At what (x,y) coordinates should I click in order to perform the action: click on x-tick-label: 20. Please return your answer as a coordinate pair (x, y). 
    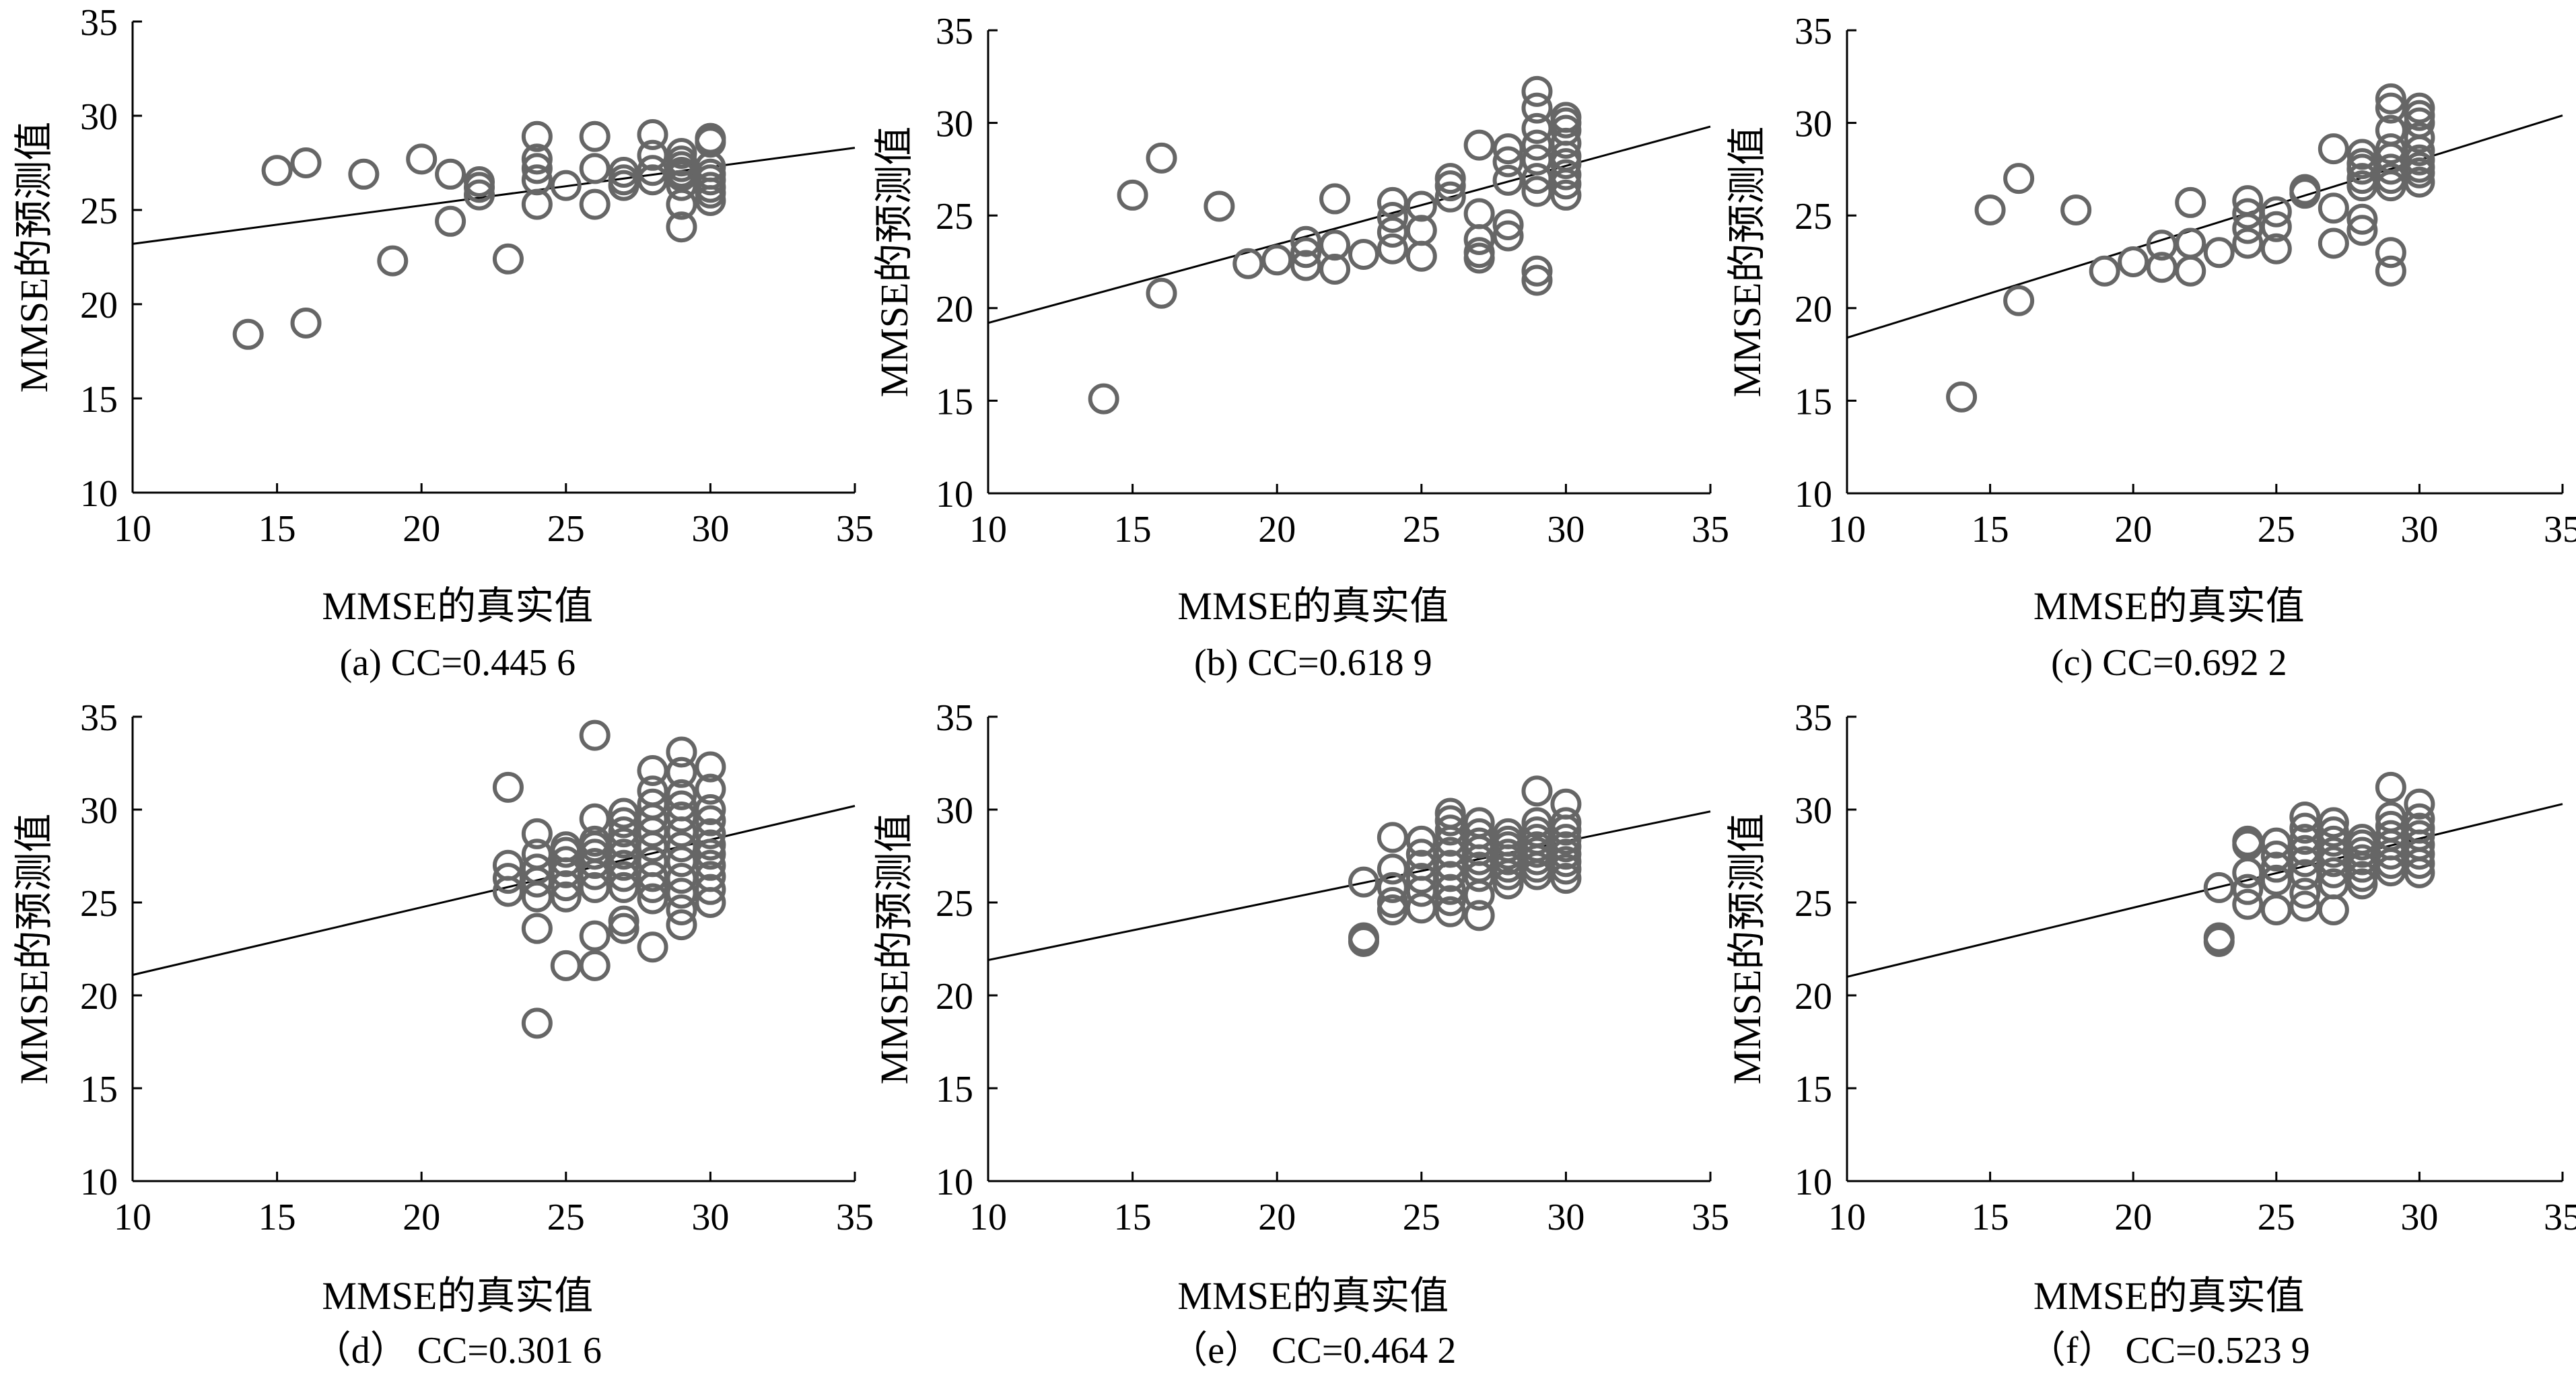
    Looking at the image, I should click on (421, 1217).